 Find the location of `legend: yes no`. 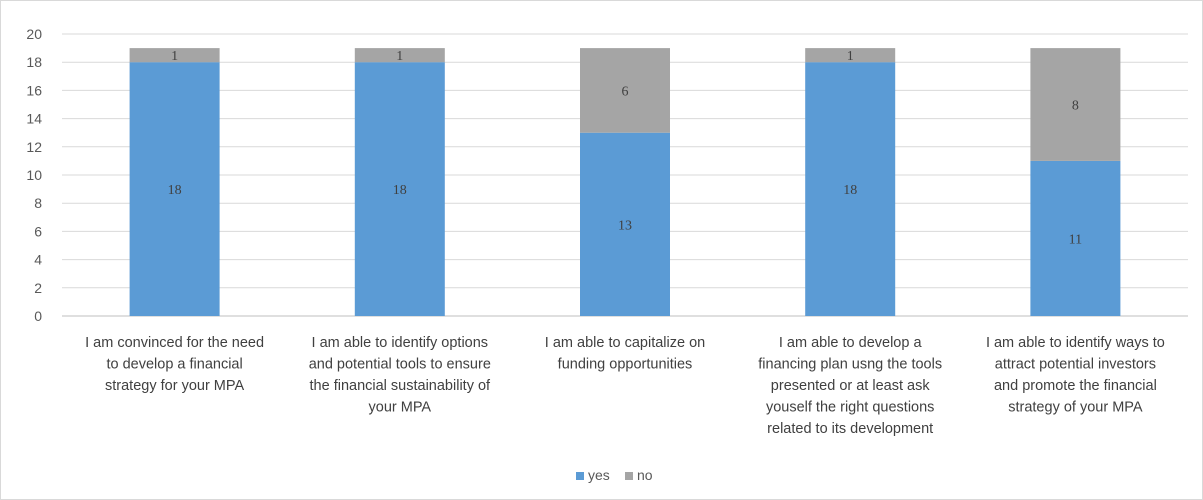

legend: yes no is located at coordinates (614, 475).